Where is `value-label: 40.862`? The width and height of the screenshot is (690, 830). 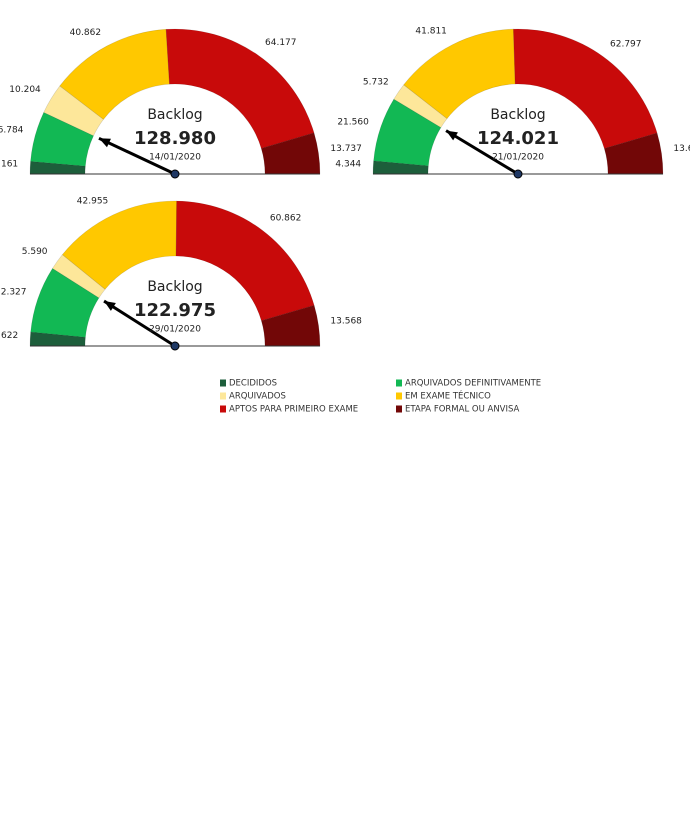 value-label: 40.862 is located at coordinates (86, 33).